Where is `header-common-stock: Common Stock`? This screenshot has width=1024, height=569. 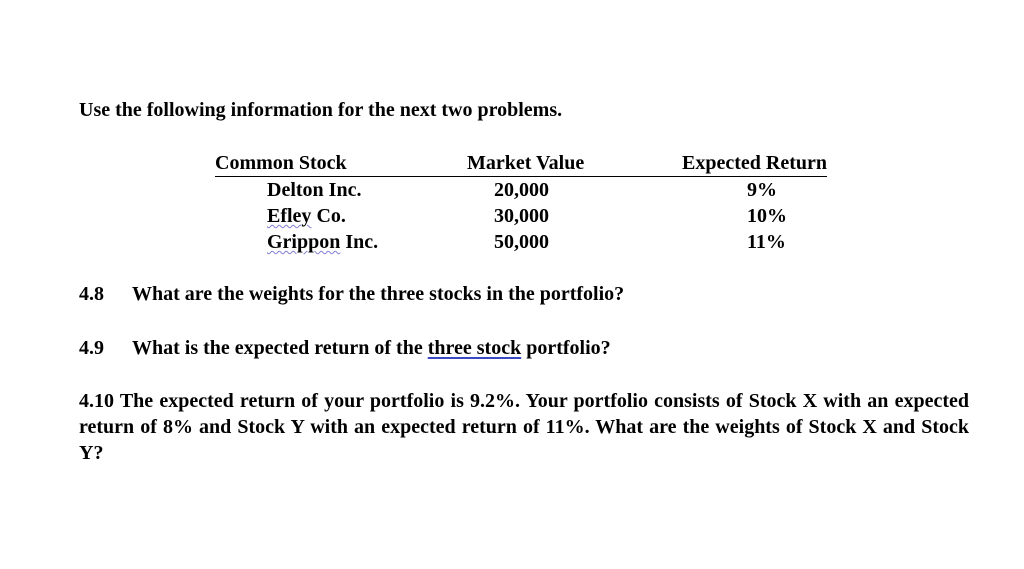 header-common-stock: Common Stock is located at coordinates (281, 163).